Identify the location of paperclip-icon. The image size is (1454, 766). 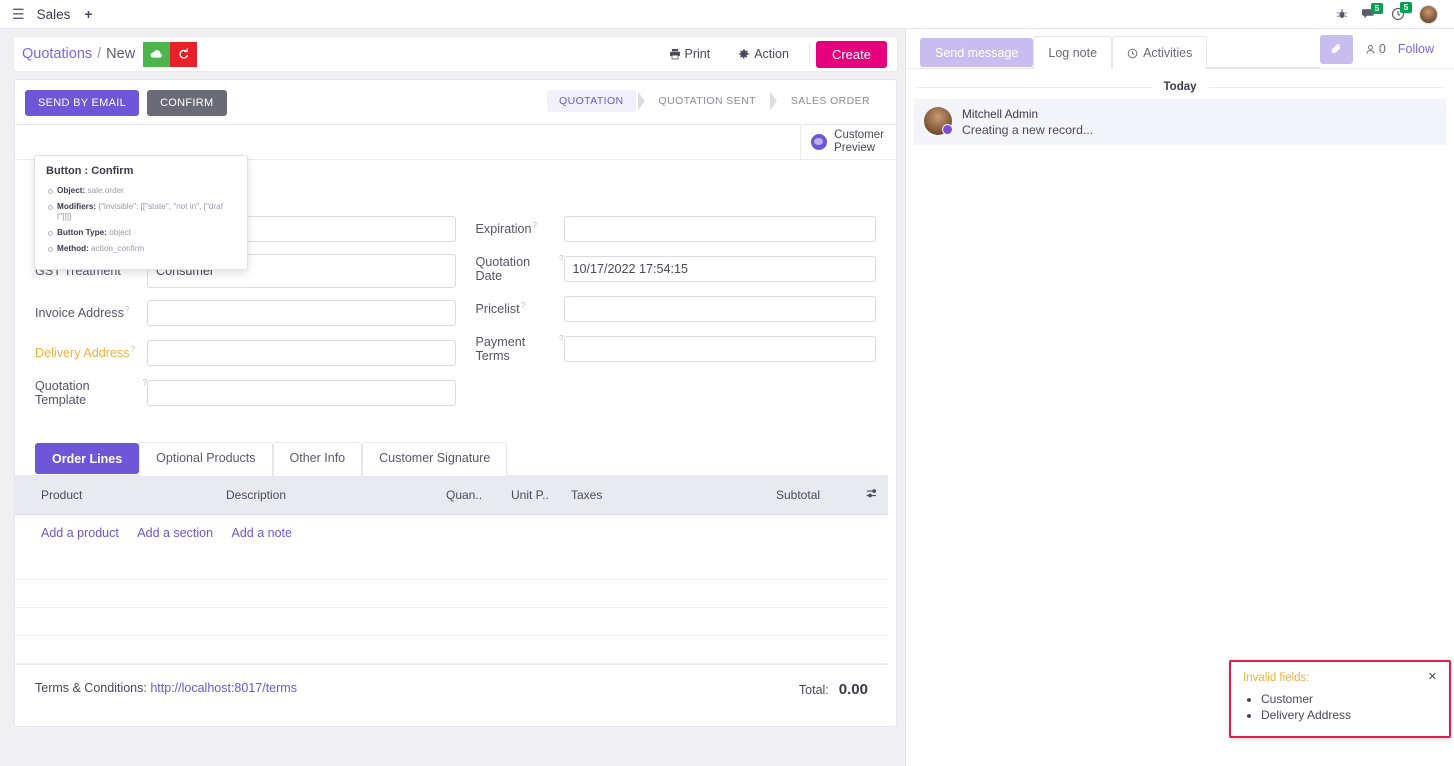
(1336, 49).